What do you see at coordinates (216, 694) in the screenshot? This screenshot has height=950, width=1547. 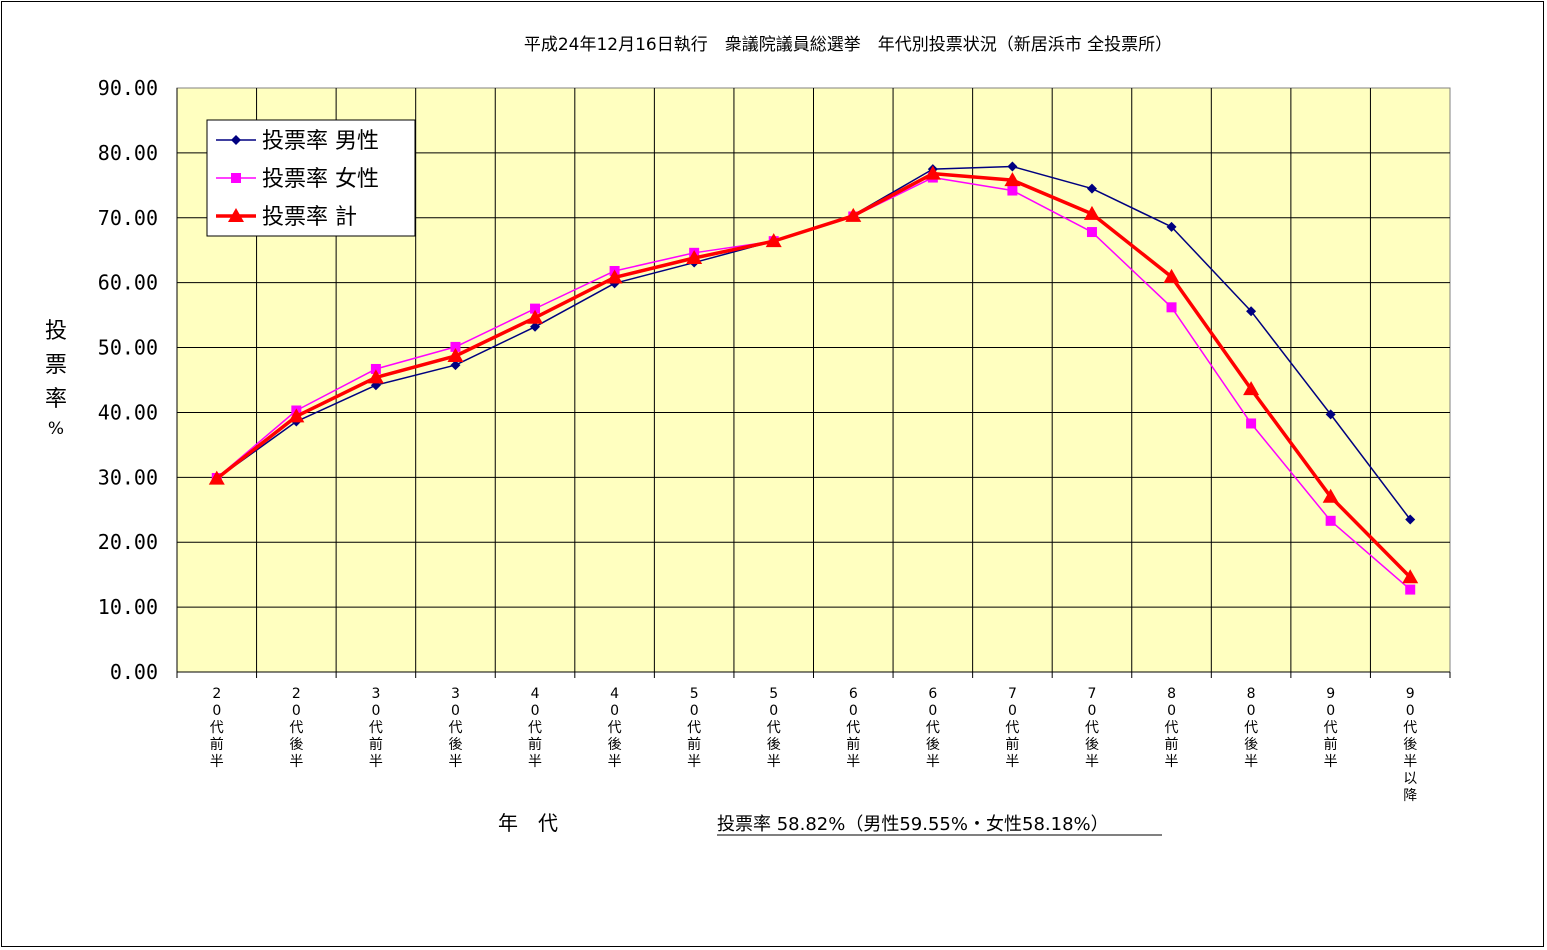 I see `x-tick-char: 2` at bounding box center [216, 694].